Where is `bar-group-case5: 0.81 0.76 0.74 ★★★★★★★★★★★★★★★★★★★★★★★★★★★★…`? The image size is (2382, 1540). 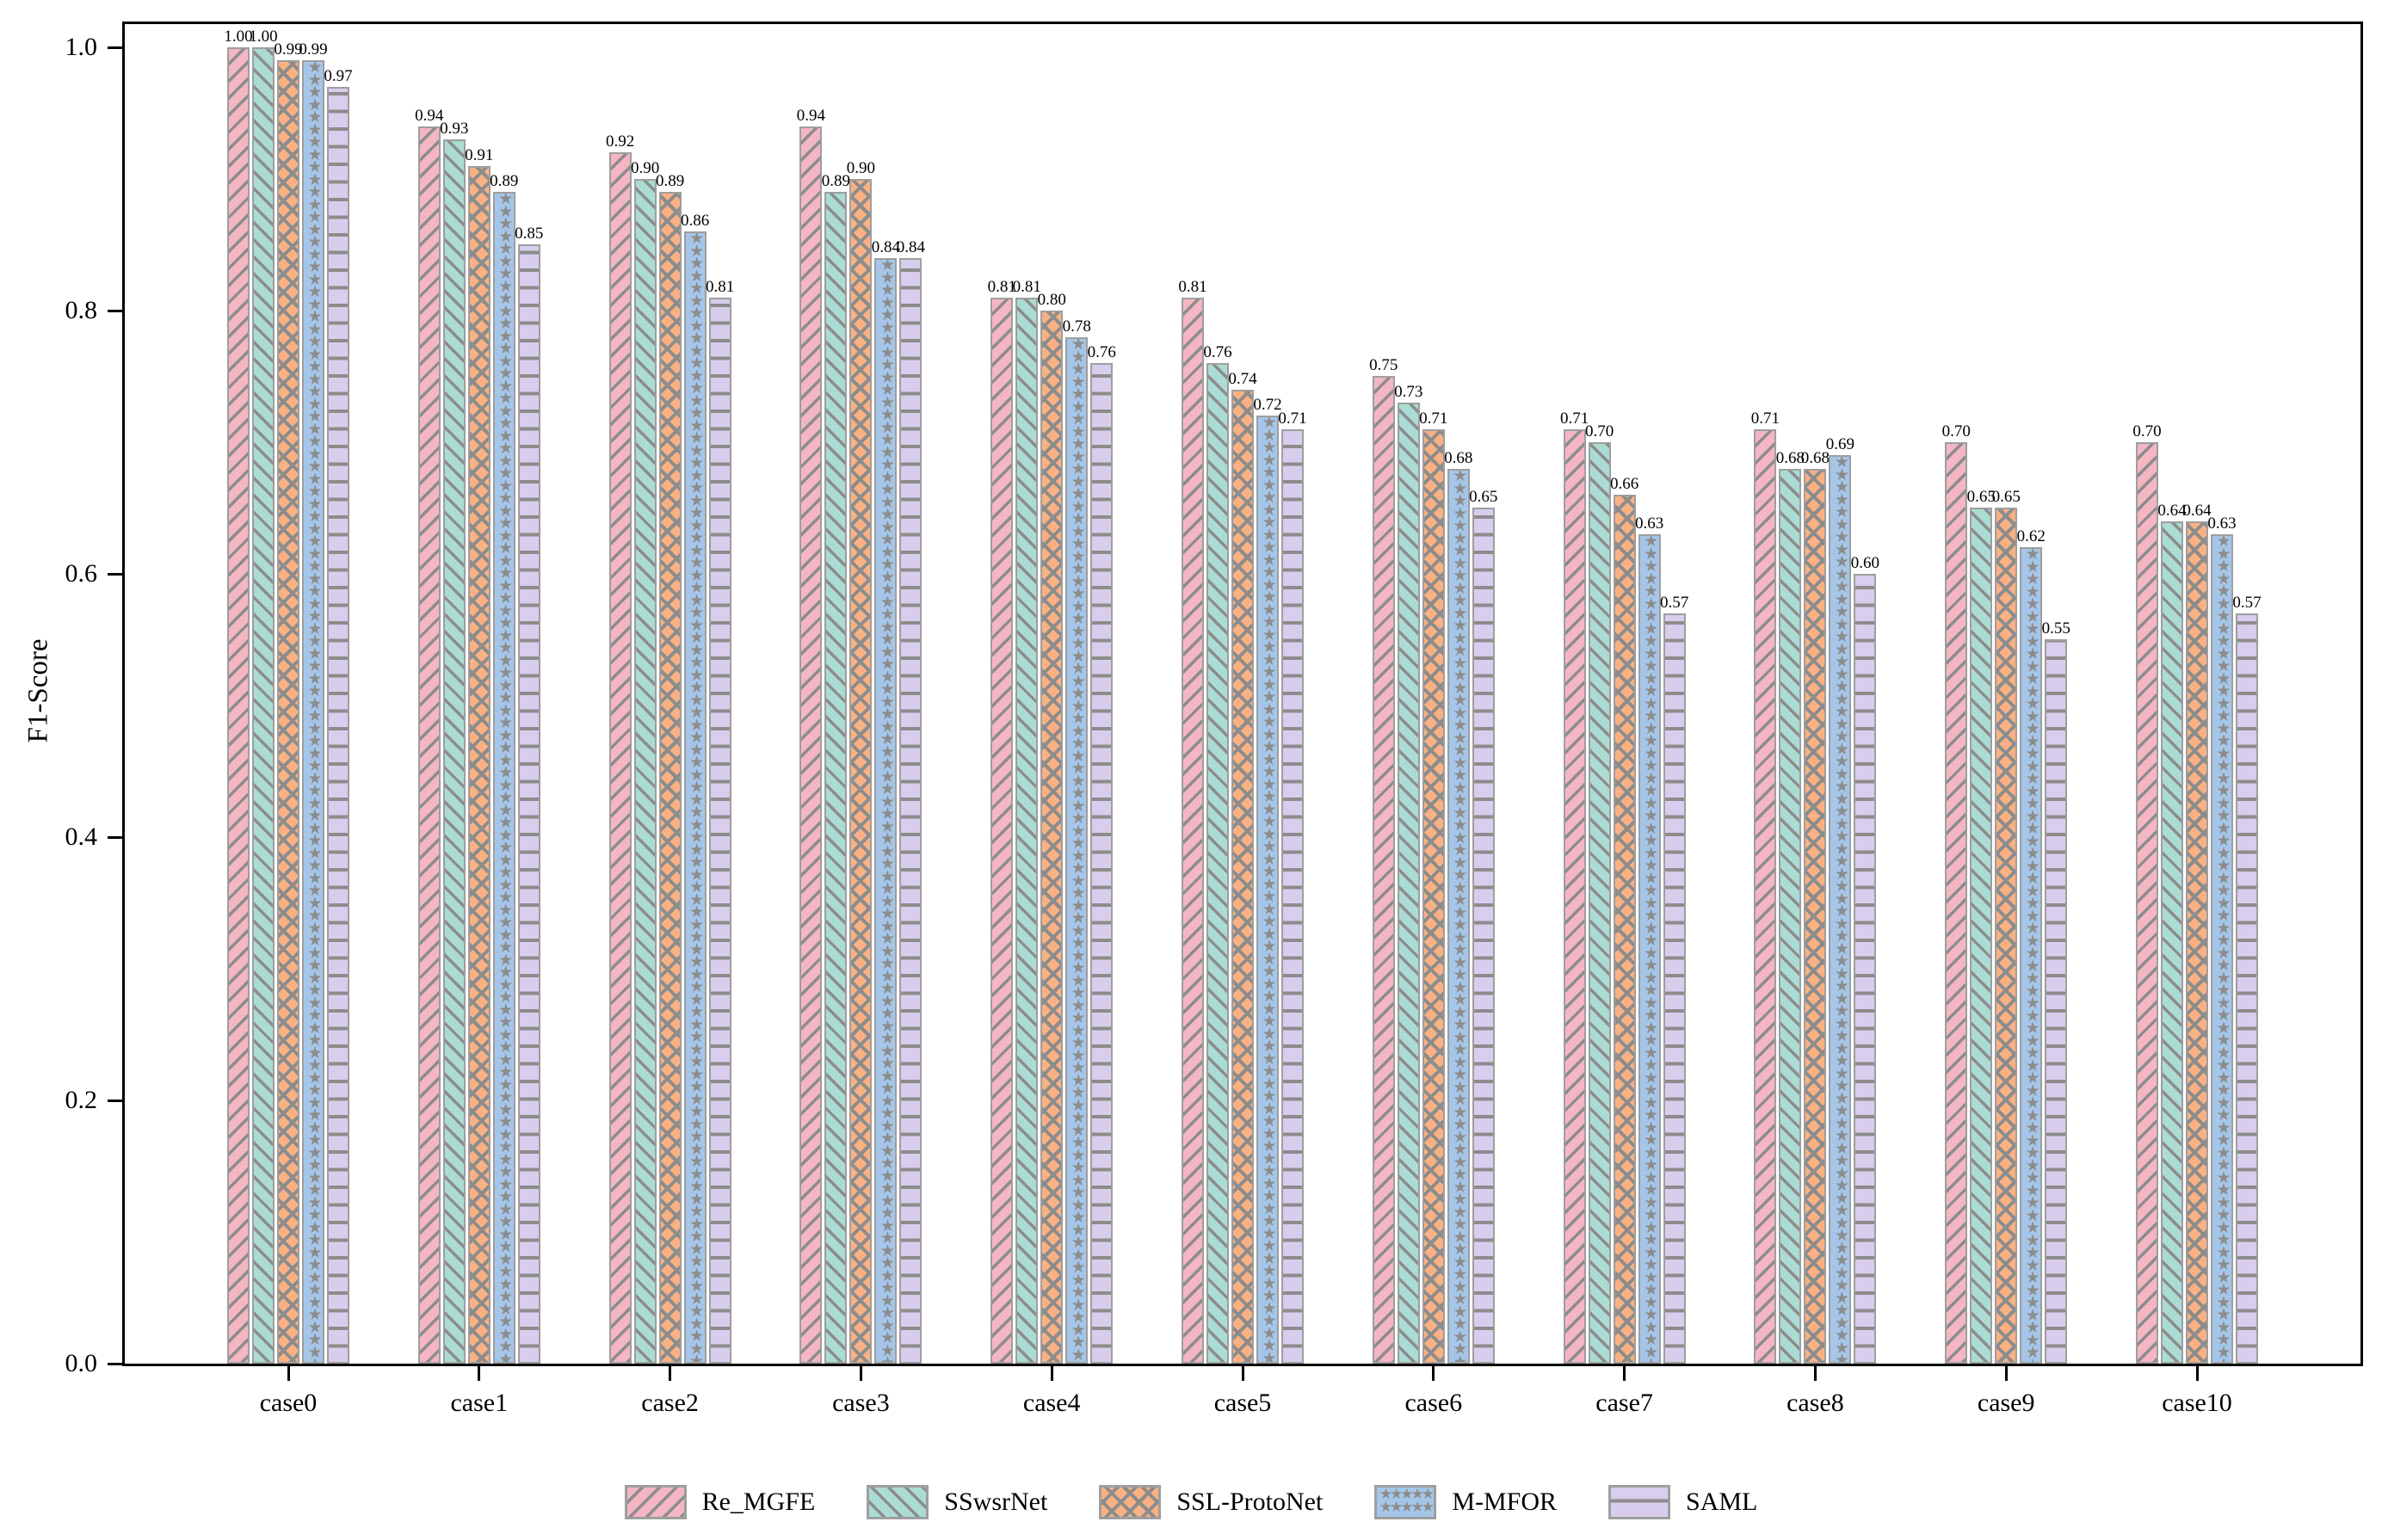
bar-group-case5: 0.81 0.76 0.74 ★★★★★★★★★★★★★★★★★★★★★★★★★★★★… is located at coordinates (1243, 694).